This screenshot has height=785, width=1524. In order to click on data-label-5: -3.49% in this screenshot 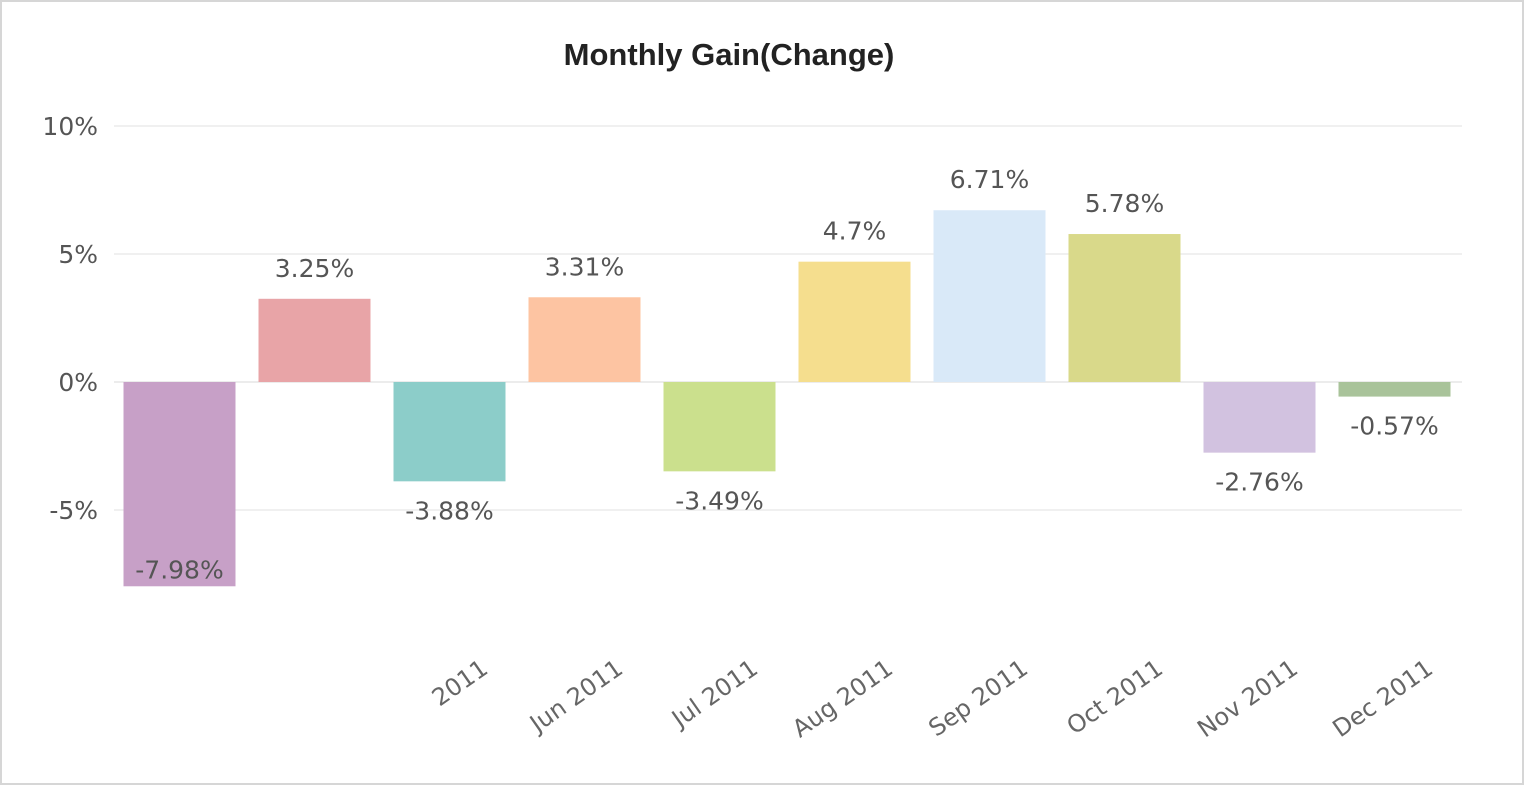, I will do `click(719, 500)`.